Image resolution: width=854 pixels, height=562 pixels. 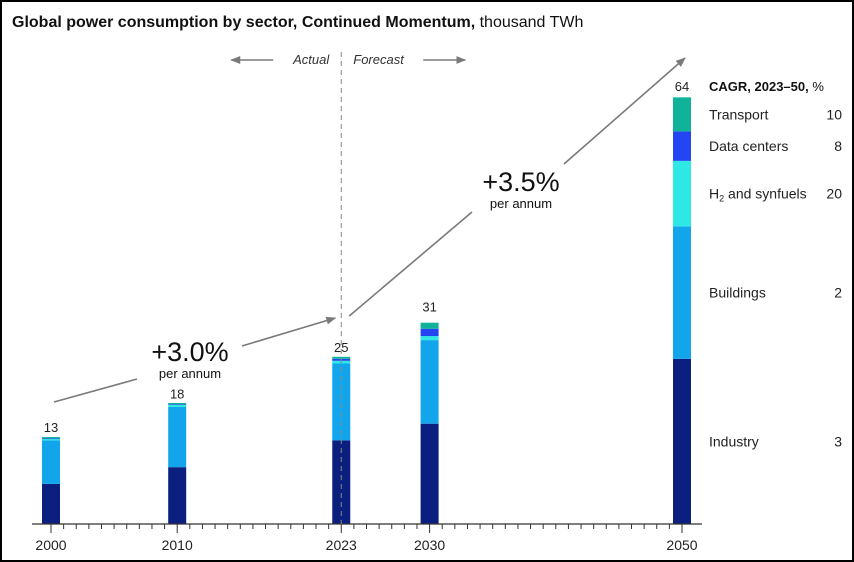 What do you see at coordinates (51, 503) in the screenshot?
I see `bar-segment-industry-2000` at bounding box center [51, 503].